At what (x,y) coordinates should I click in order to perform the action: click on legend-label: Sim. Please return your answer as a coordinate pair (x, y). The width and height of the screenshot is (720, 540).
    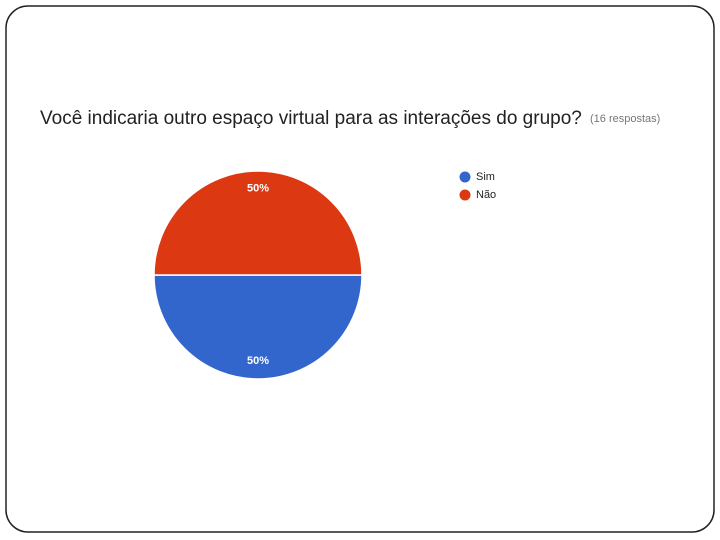
    Looking at the image, I should click on (485, 177).